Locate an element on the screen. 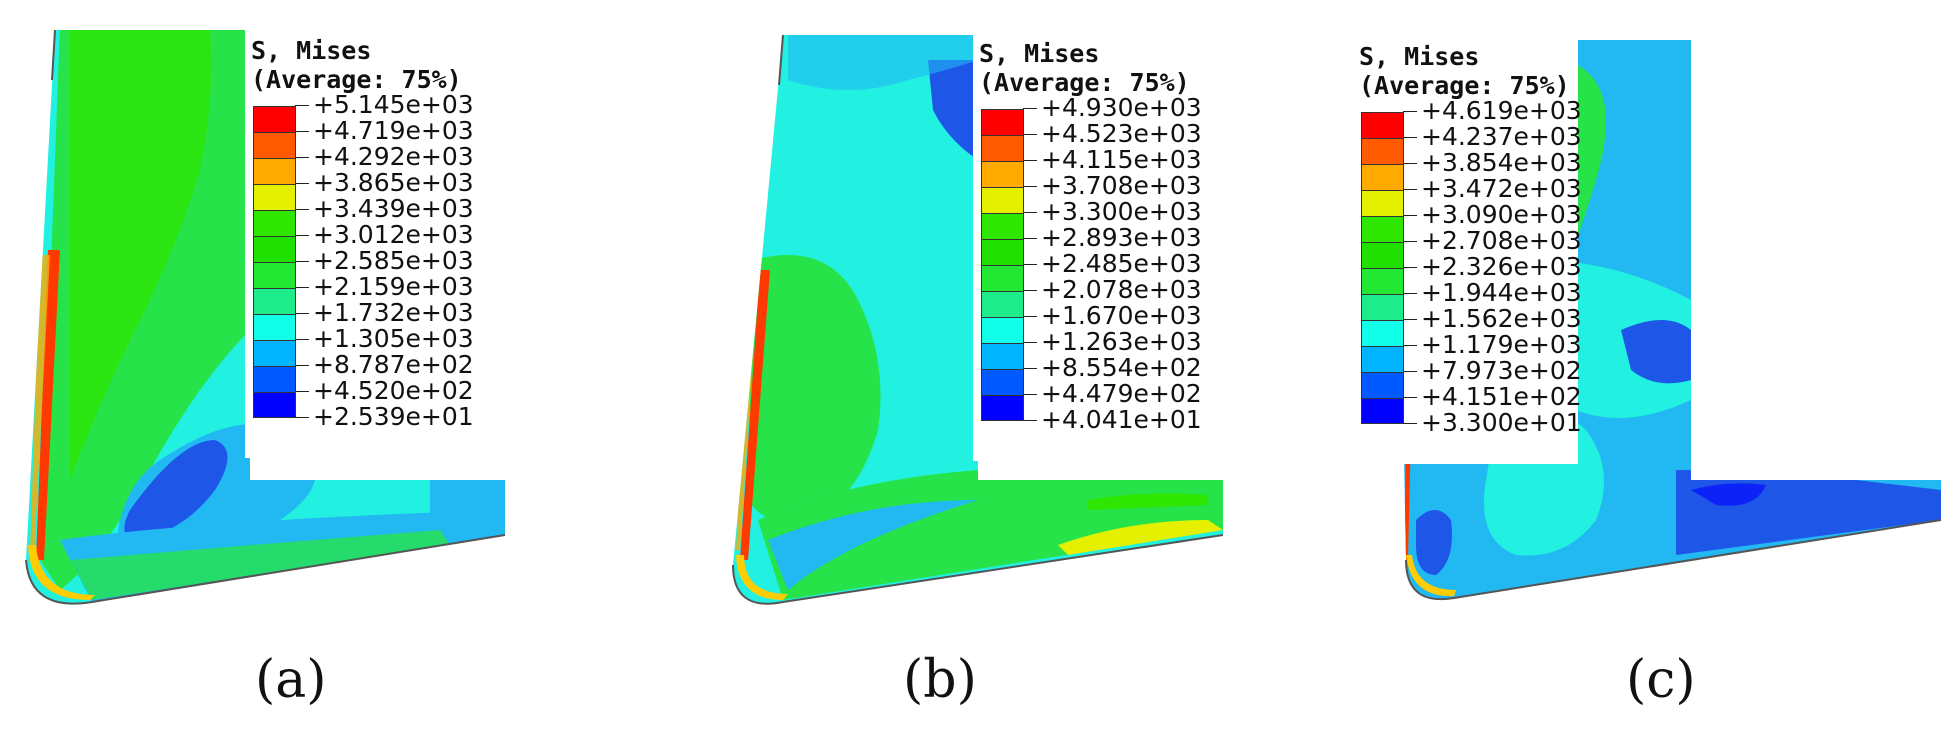  legend-level: +4.151e+02 is located at coordinates (1492, 397).